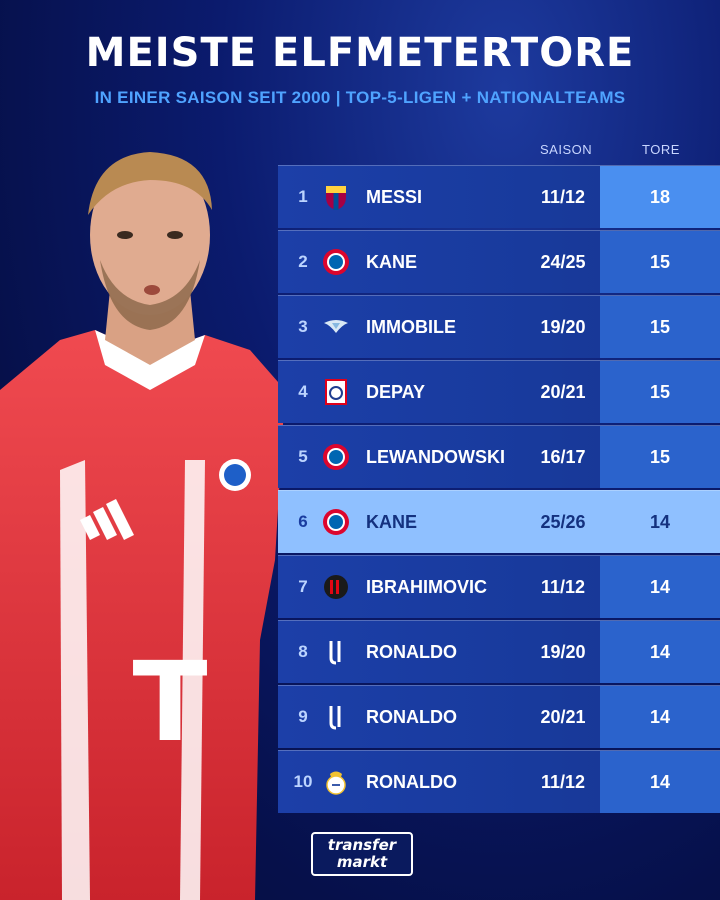  What do you see at coordinates (303, 196) in the screenshot?
I see `row-rank: 1` at bounding box center [303, 196].